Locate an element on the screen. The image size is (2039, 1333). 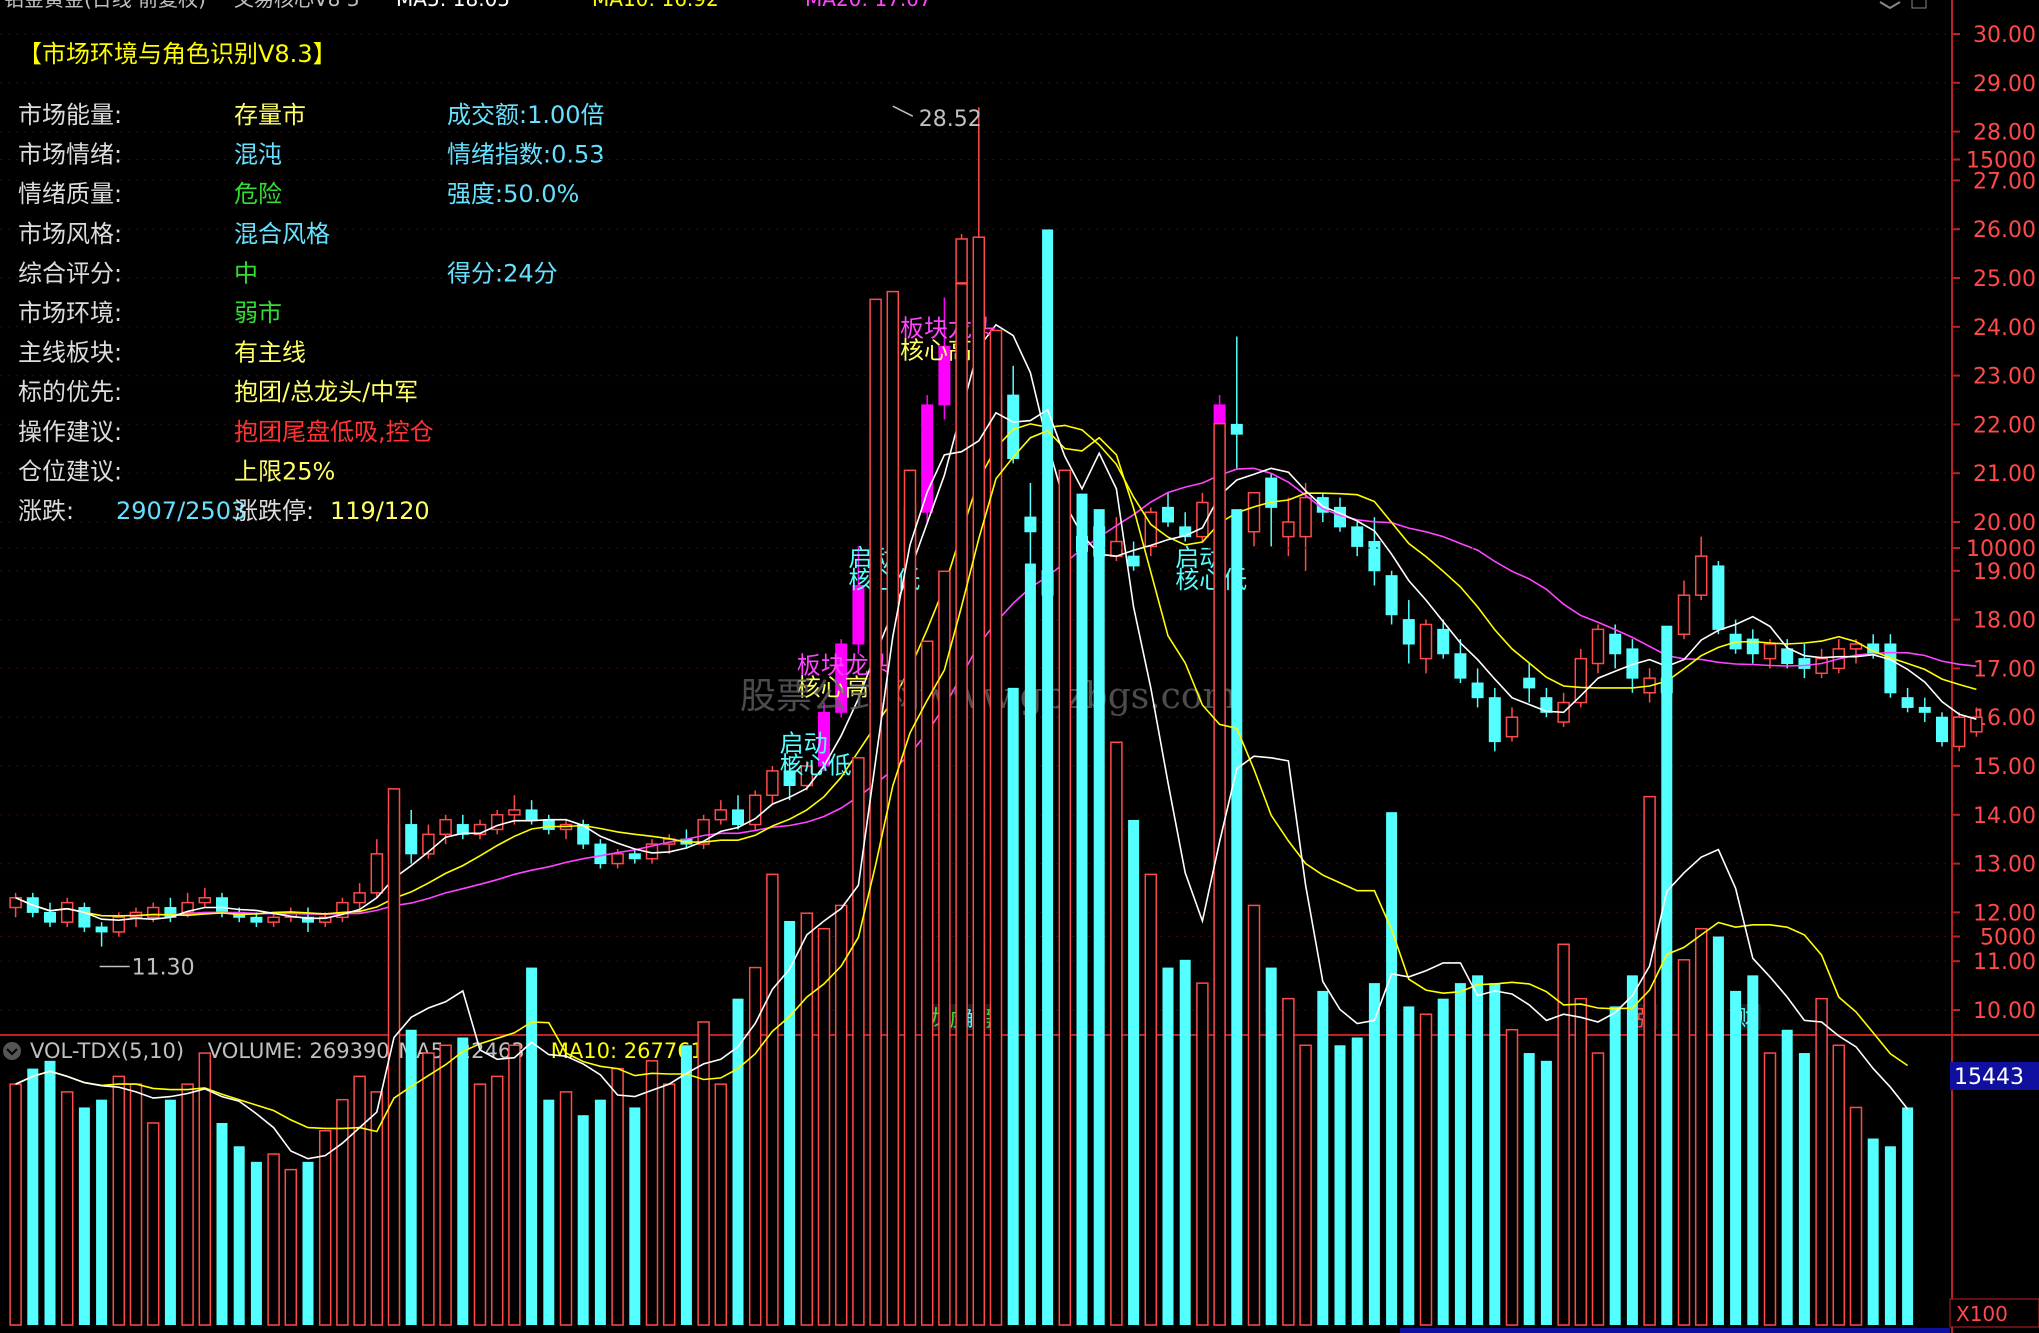
scroll-strip is located at coordinates (1675, 1330).